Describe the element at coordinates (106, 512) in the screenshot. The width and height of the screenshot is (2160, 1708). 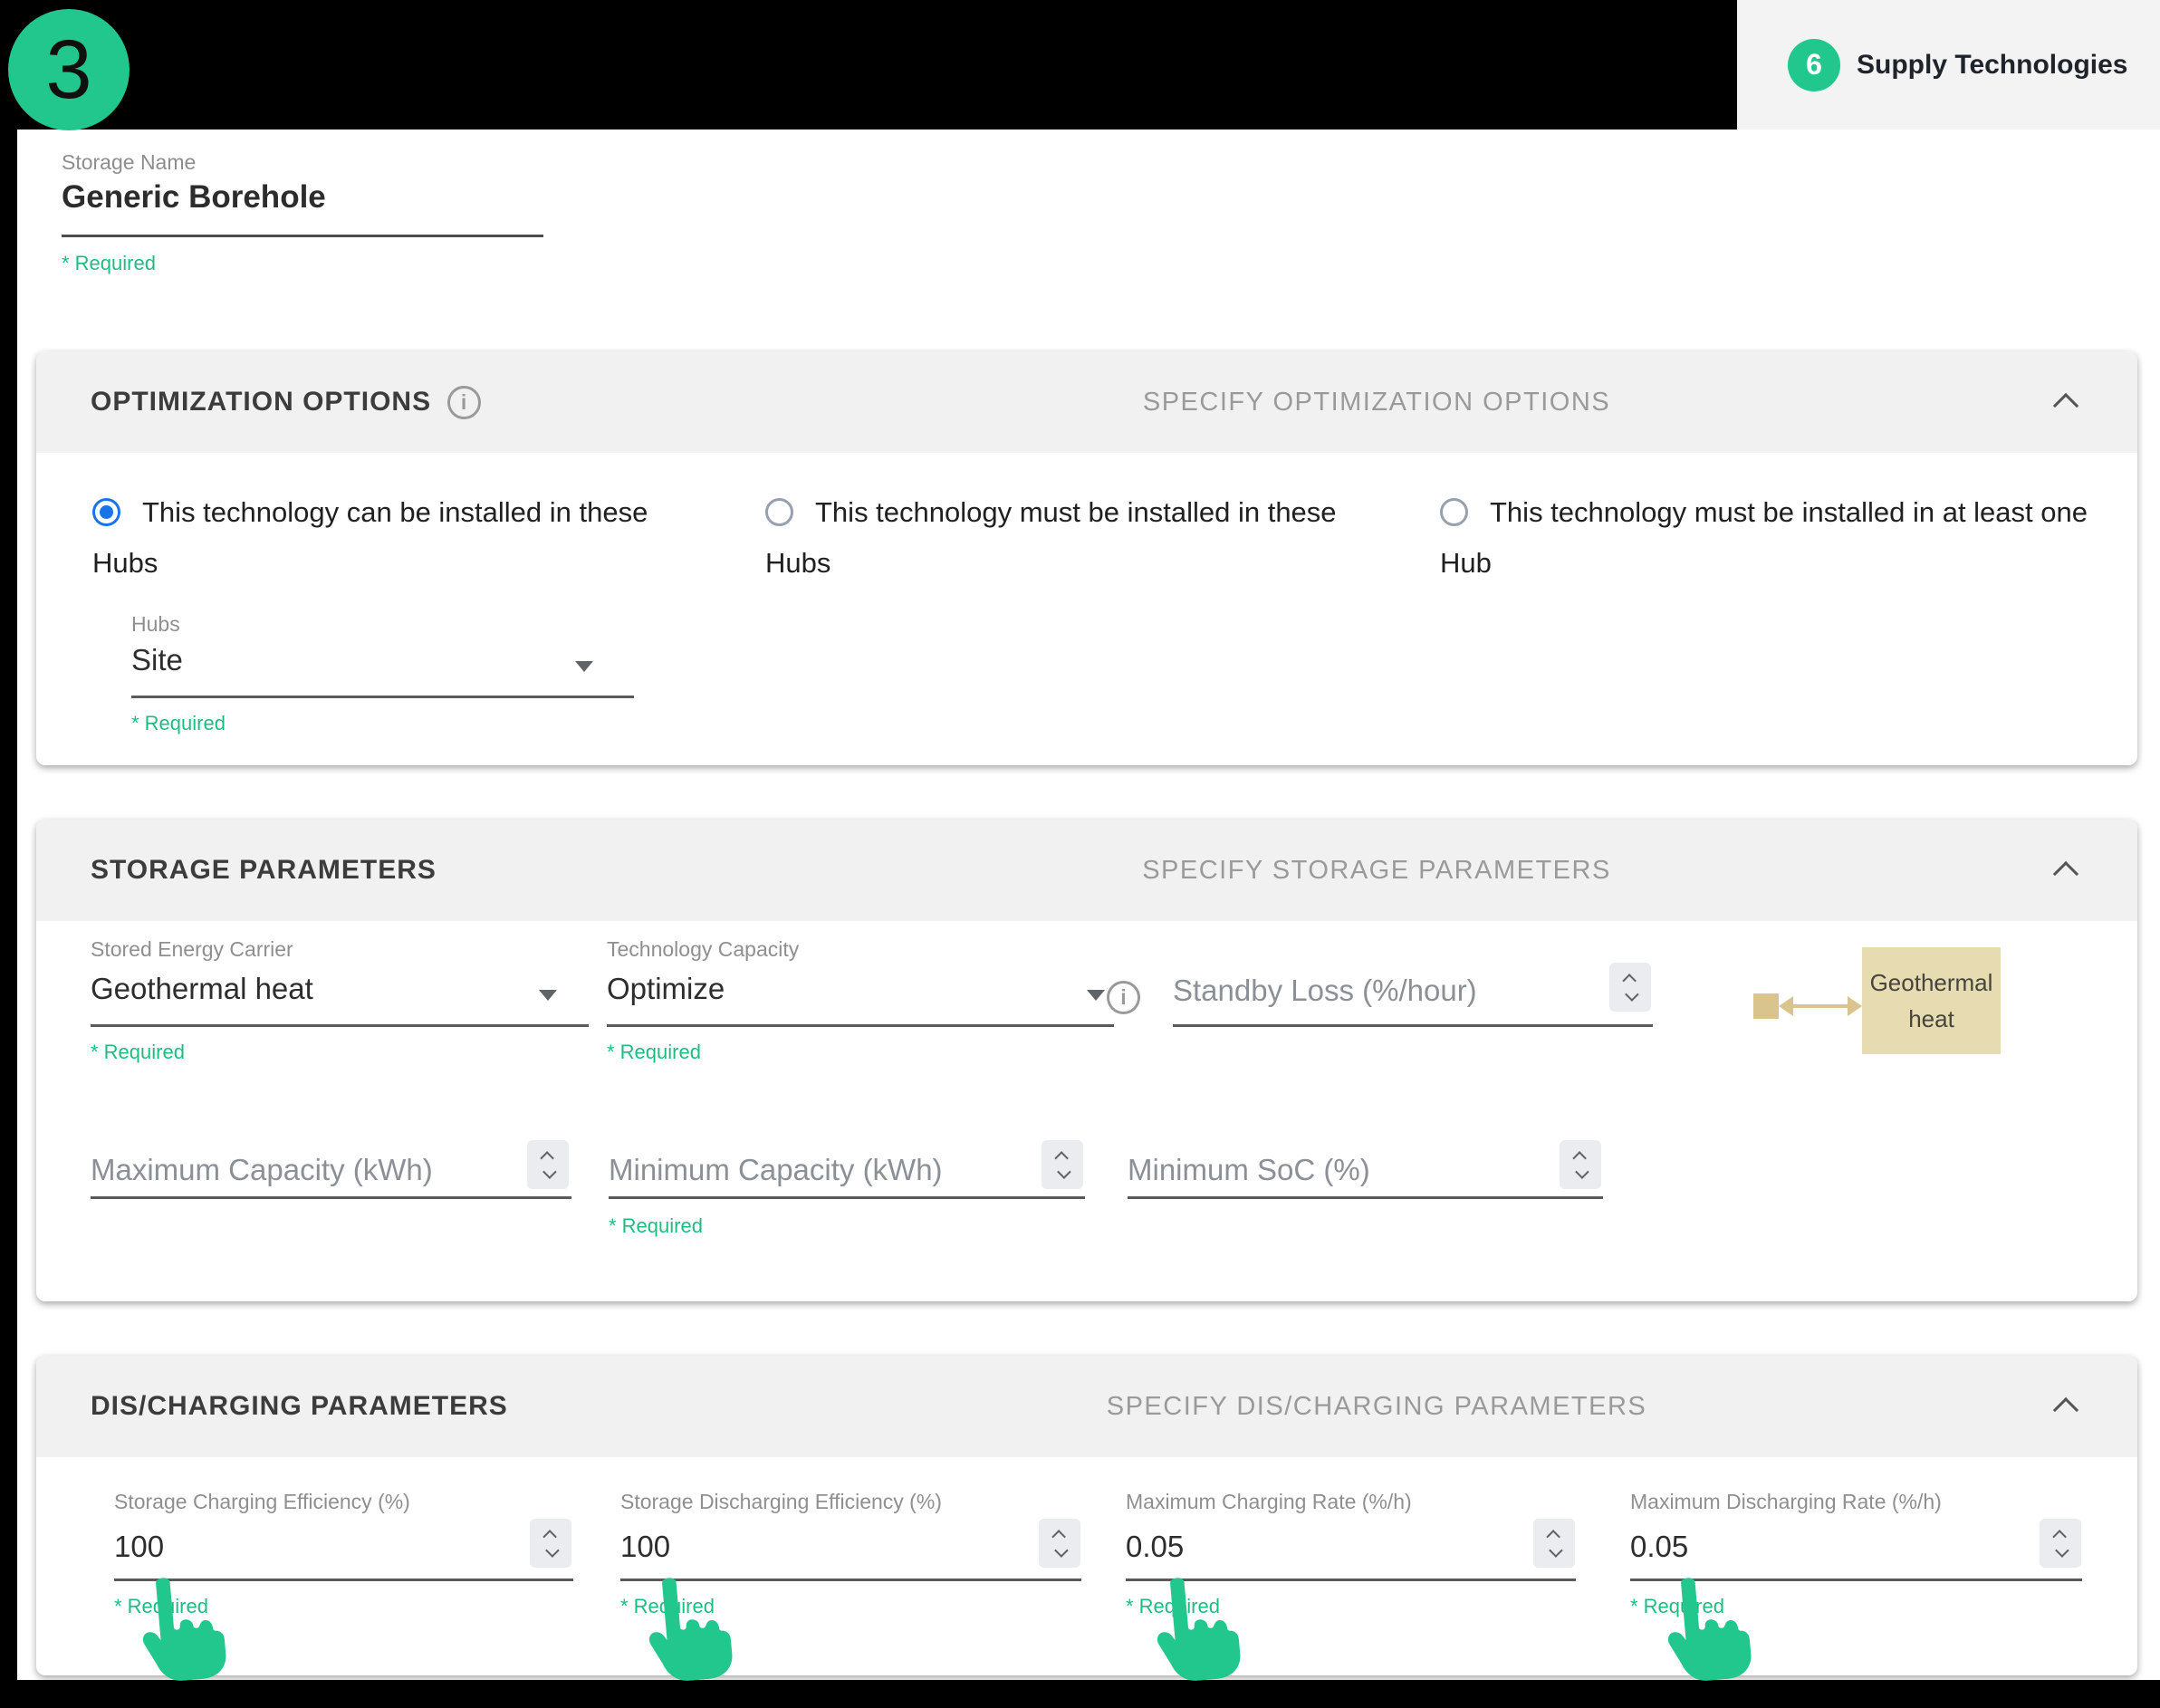
I see `radio-selected-icon` at that location.